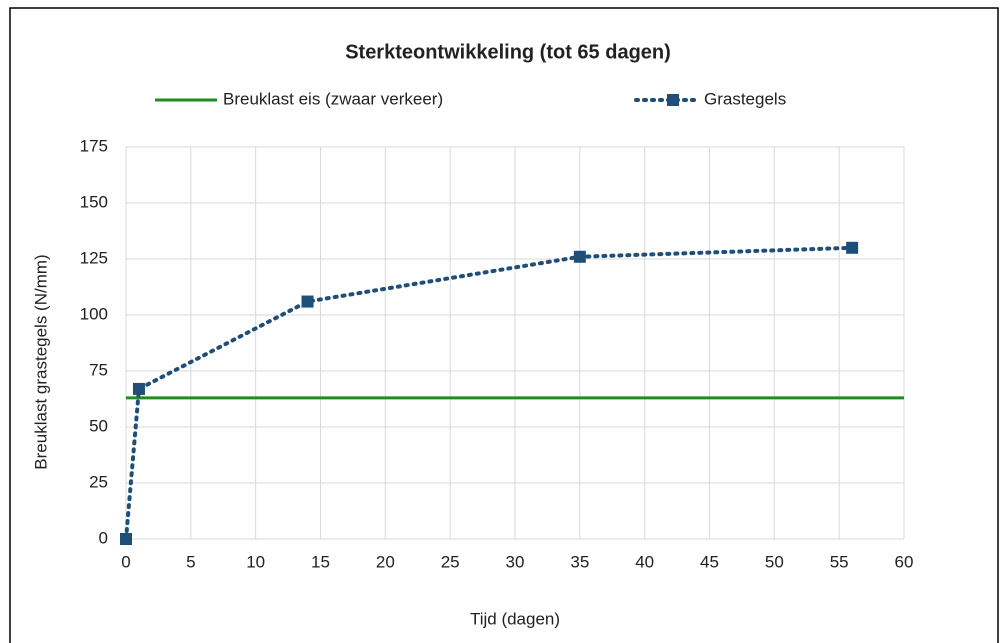 The width and height of the screenshot is (1005, 643). What do you see at coordinates (579, 561) in the screenshot?
I see `x-tick-label: 35` at bounding box center [579, 561].